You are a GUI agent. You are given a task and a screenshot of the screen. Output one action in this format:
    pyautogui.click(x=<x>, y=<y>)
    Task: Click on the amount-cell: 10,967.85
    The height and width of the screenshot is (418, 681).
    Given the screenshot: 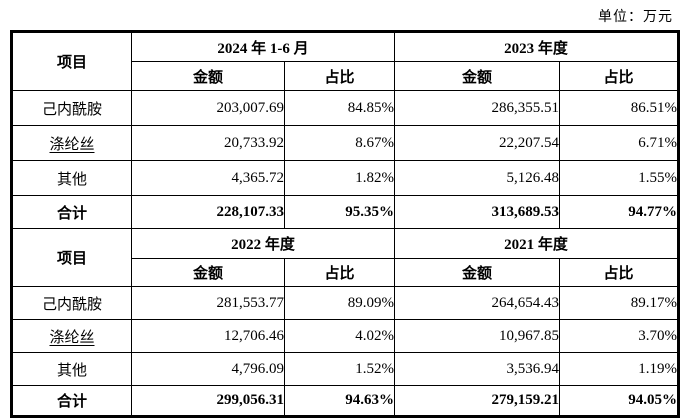 What is the action you would take?
    pyautogui.click(x=477, y=336)
    